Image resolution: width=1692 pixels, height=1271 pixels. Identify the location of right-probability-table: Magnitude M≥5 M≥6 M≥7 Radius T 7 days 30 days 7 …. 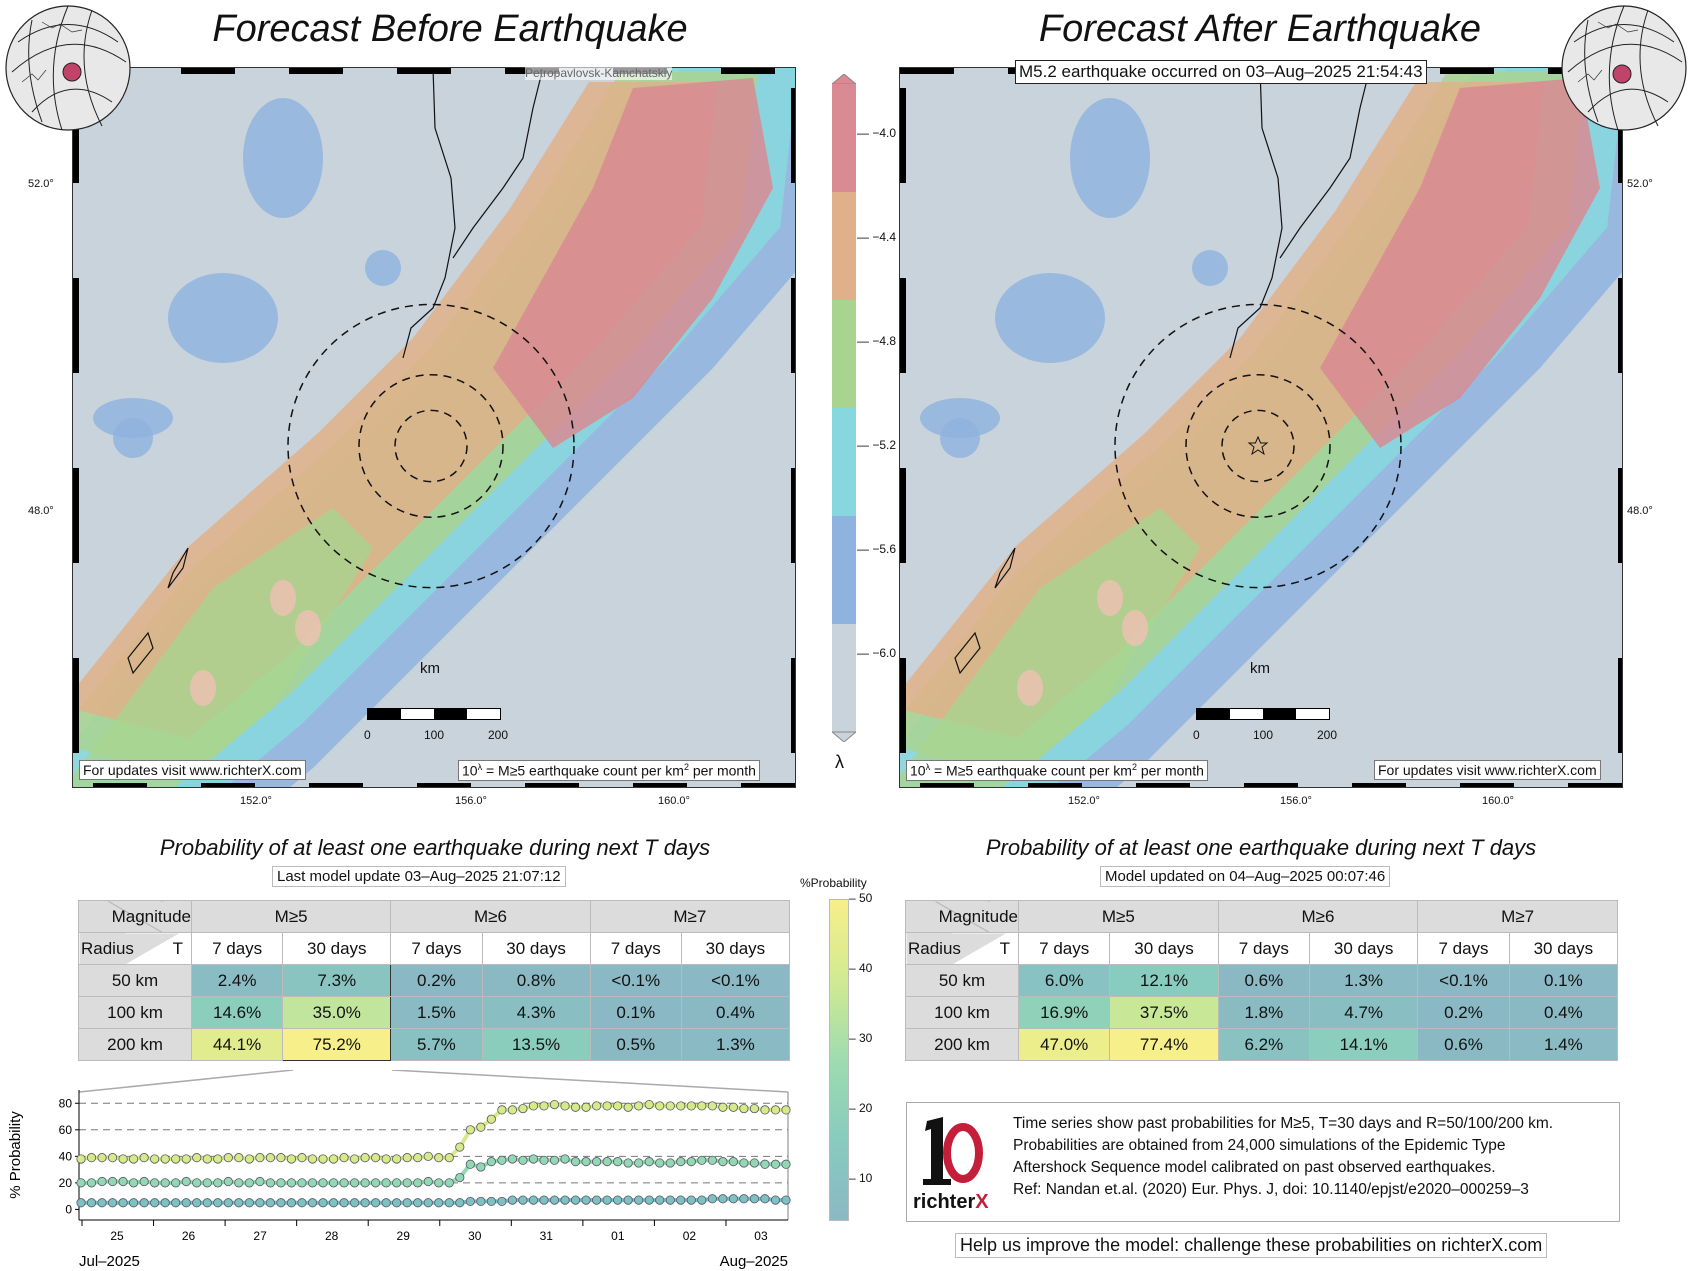
(1262, 980).